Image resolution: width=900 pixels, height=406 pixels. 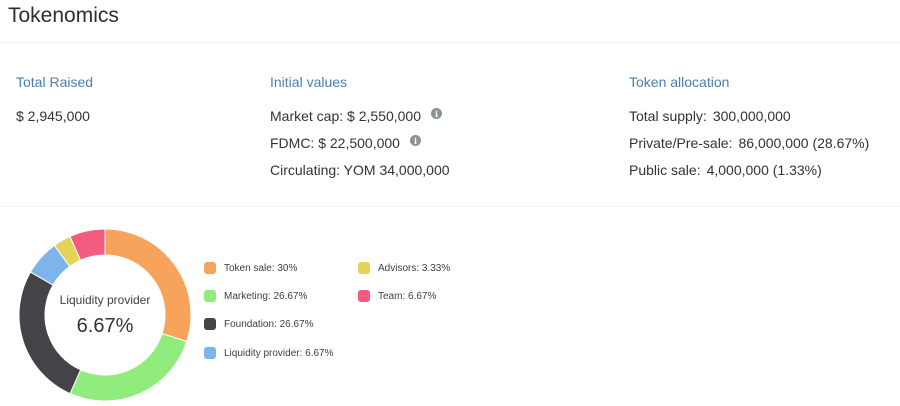 I want to click on total-raised-heading: Total Raised, so click(x=55, y=82).